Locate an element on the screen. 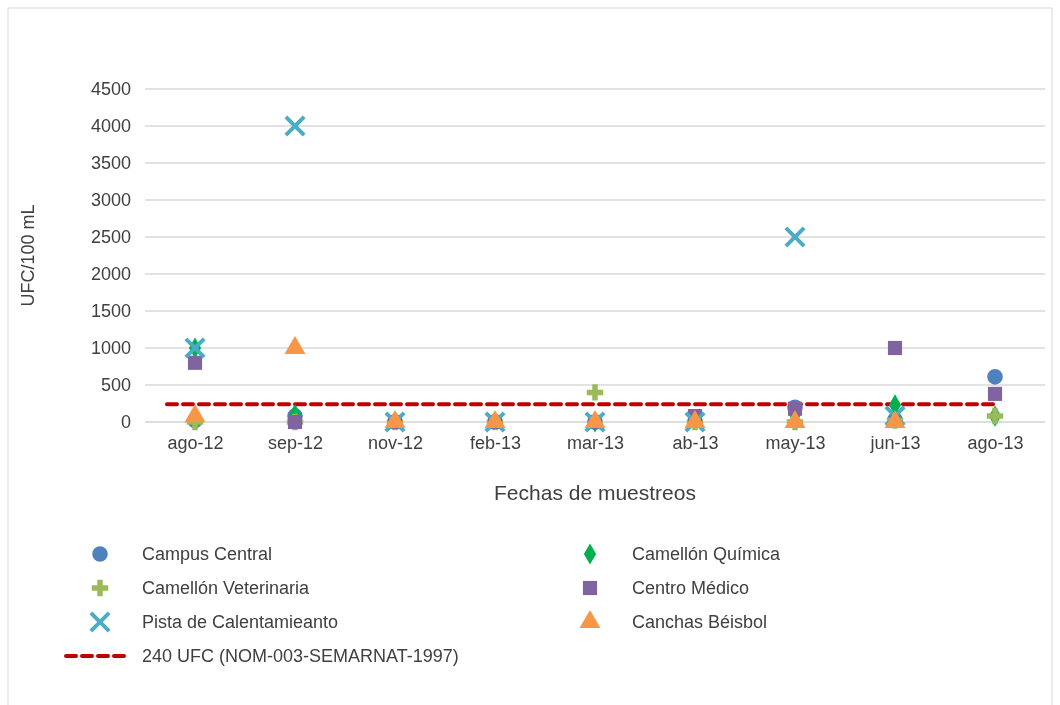 Image resolution: width=1060 pixels, height=705 pixels. x-tick-label: may-13 is located at coordinates (795, 442).